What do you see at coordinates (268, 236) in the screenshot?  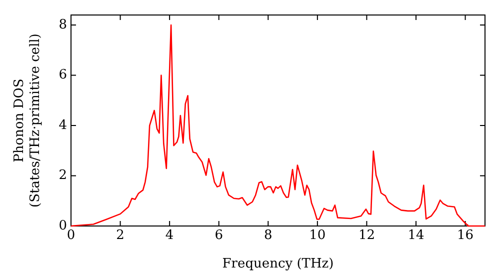 I see `x-tick-label: 8` at bounding box center [268, 236].